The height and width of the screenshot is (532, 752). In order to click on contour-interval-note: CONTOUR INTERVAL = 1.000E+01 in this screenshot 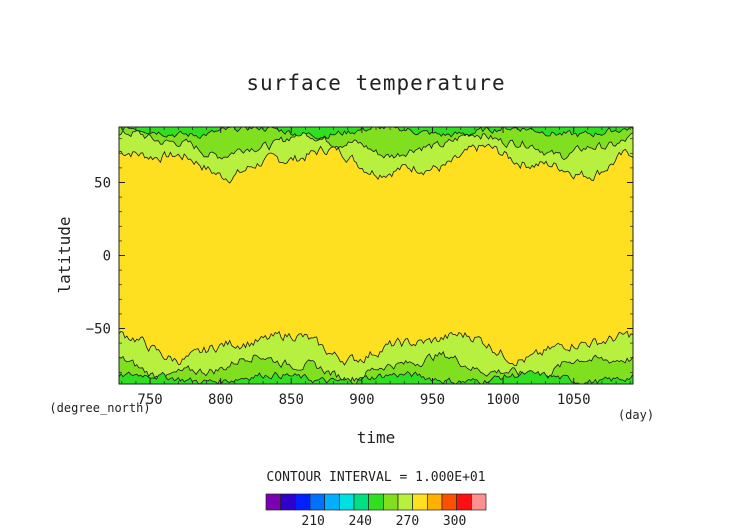, I will do `click(375, 477)`.